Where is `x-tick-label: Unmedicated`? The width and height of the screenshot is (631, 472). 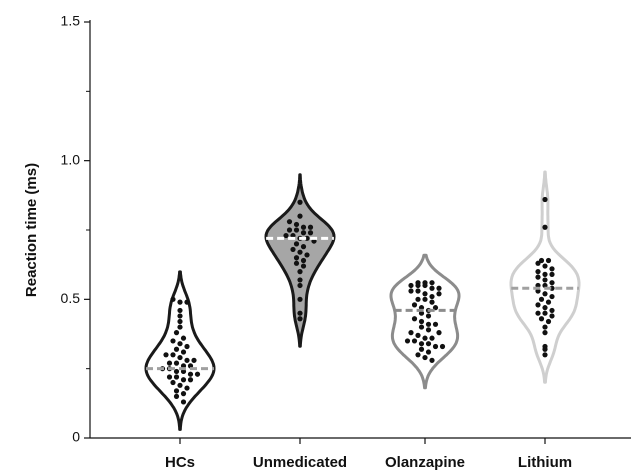
x-tick-label: Unmedicated is located at coordinates (300, 462).